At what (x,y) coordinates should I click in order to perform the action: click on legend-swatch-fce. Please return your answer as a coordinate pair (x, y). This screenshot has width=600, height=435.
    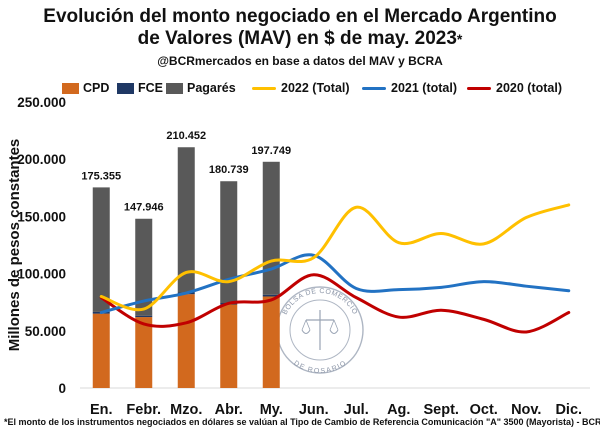
    Looking at the image, I should click on (125, 88).